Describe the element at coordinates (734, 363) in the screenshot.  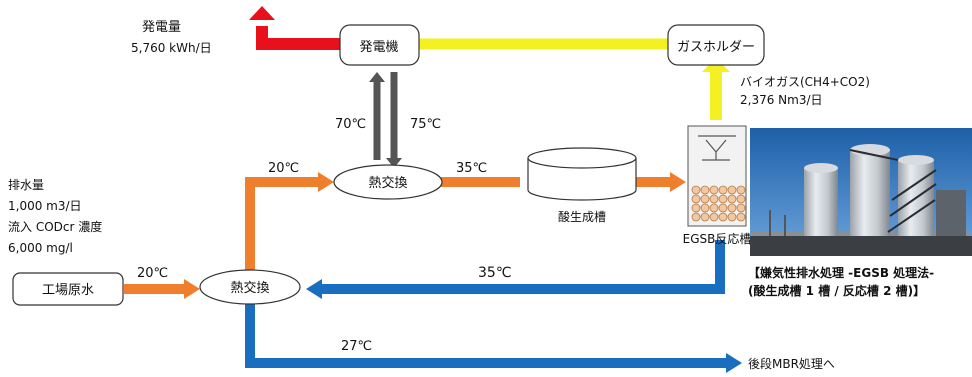
I see `outlet-arrowhead` at that location.